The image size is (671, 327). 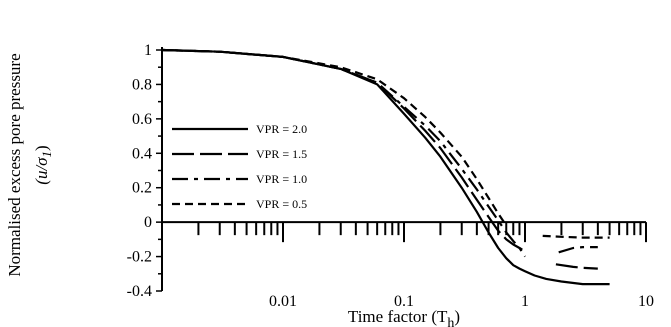 What do you see at coordinates (281, 154) in the screenshot?
I see `legend-label: VPR = 1.5` at bounding box center [281, 154].